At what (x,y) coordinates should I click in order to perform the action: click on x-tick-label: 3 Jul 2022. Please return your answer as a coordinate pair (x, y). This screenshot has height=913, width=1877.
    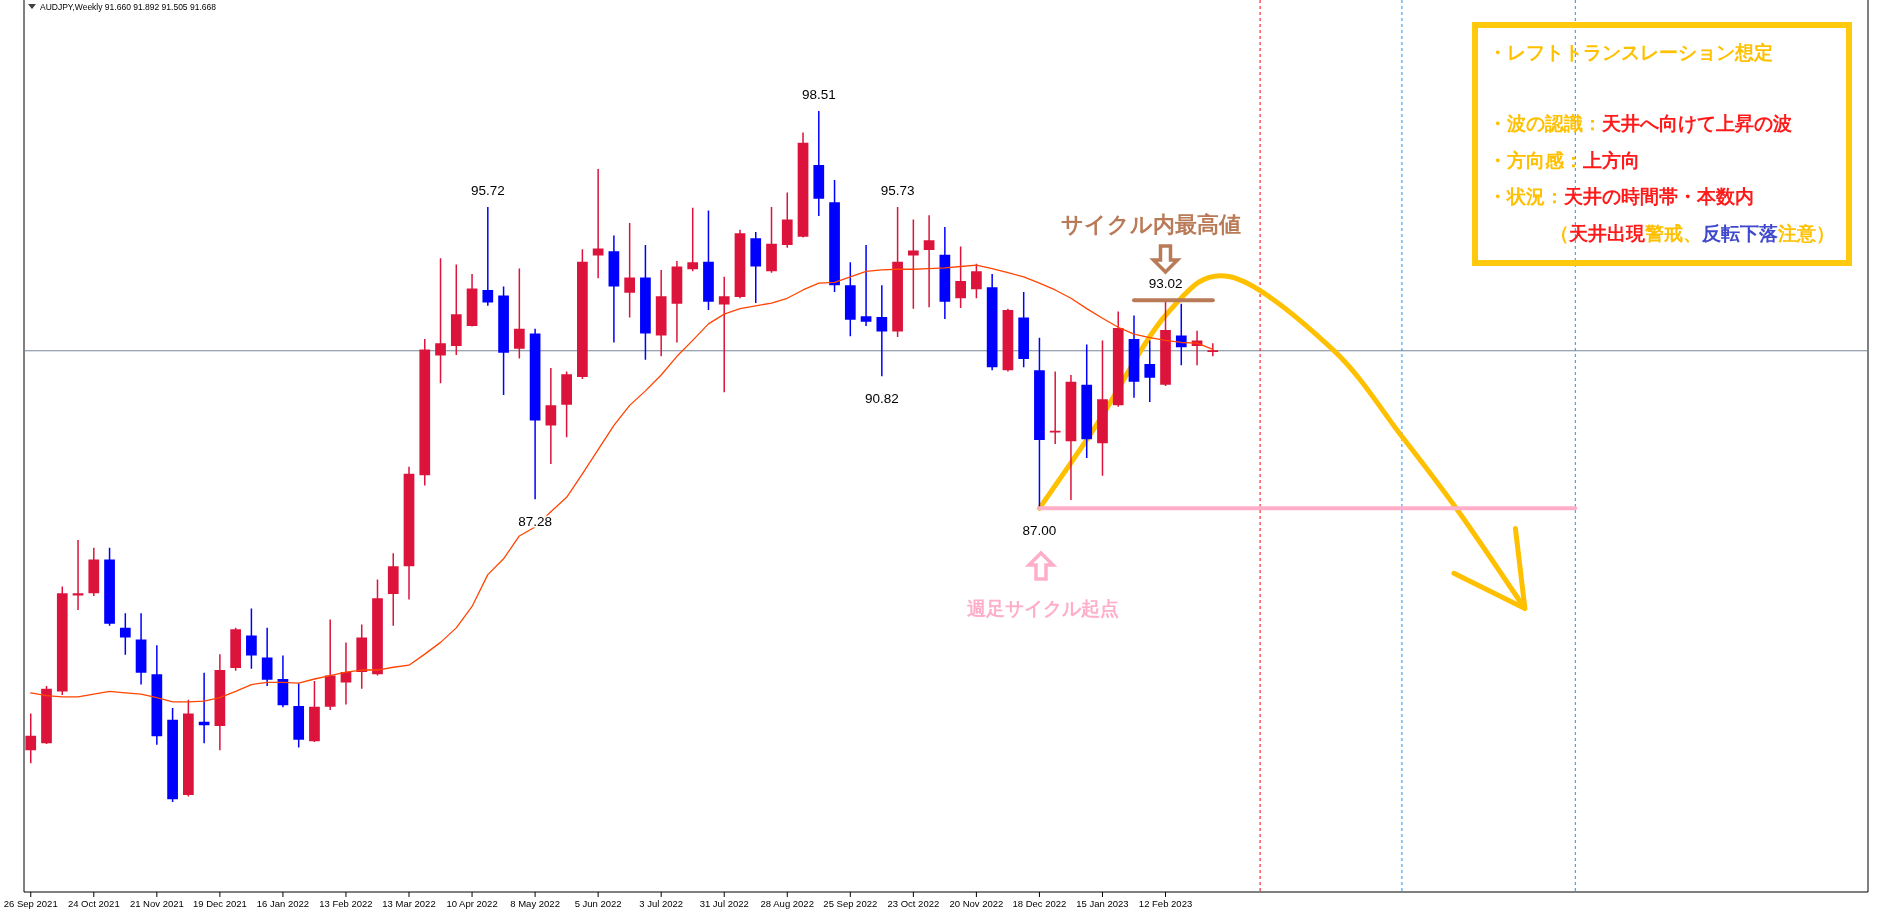
    Looking at the image, I should click on (661, 903).